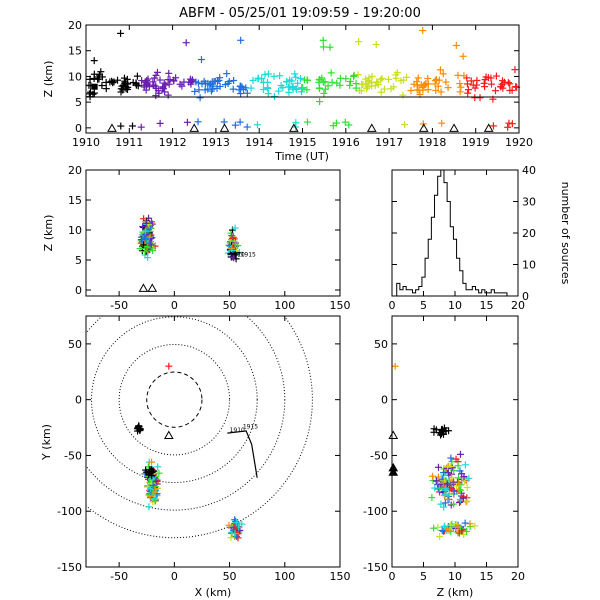  Describe the element at coordinates (455, 592) in the screenshot. I see `zy-x-label: Z (km)` at that location.